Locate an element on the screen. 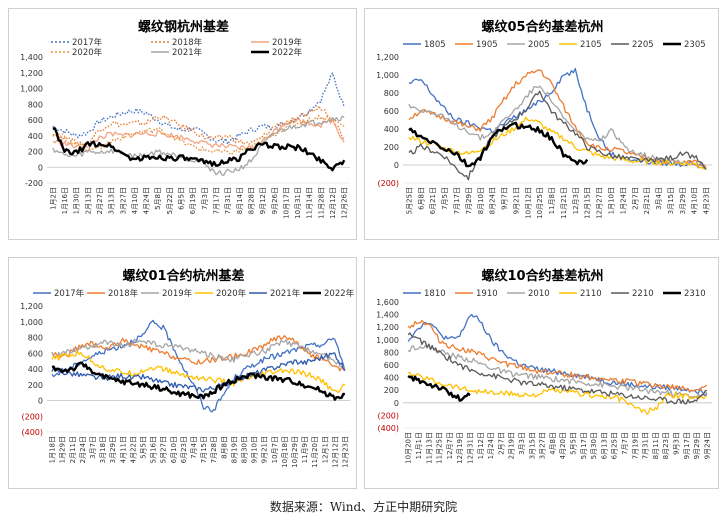 Image resolution: width=727 pixels, height=525 pixels. x-tick-label: 5月8日 is located at coordinates (158, 198).